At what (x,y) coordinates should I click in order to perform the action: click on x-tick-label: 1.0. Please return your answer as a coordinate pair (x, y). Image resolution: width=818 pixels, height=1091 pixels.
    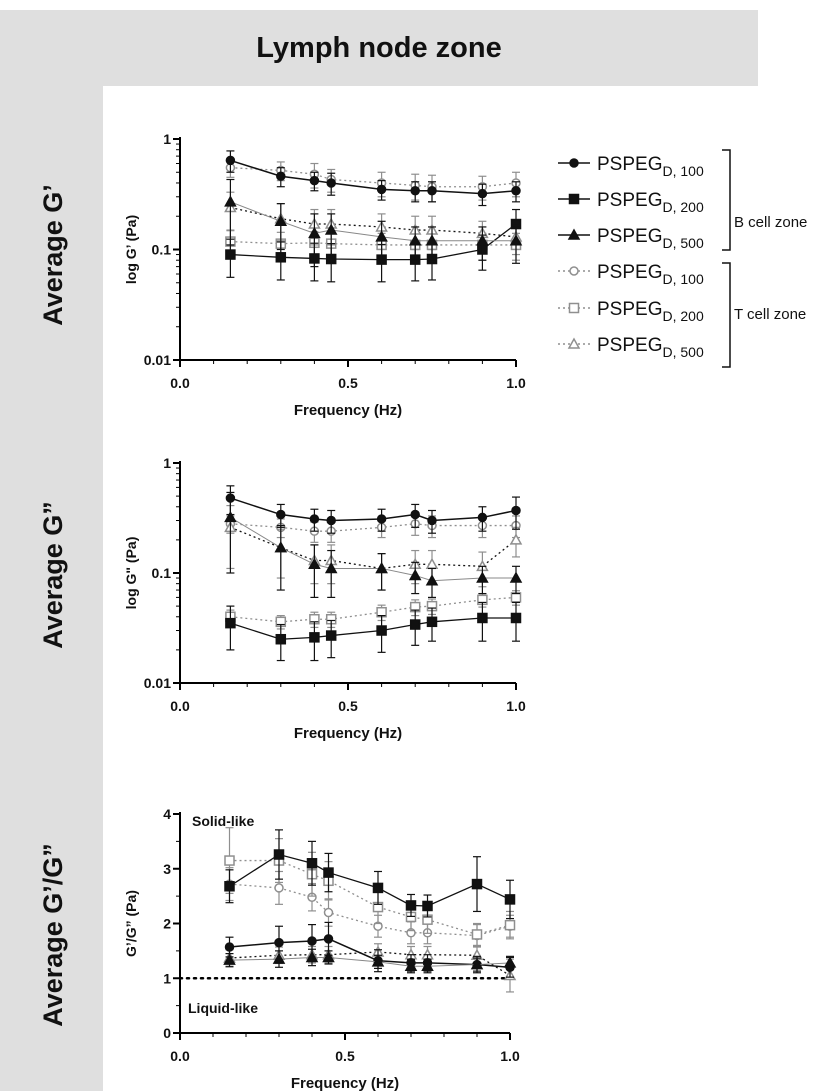
    Looking at the image, I should click on (516, 706).